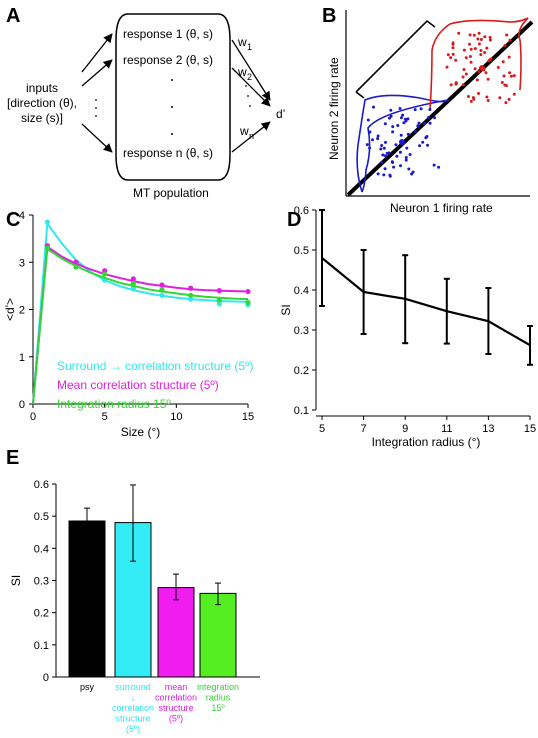 This screenshot has width=538, height=738. What do you see at coordinates (176, 417) in the screenshot?
I see `c-x-tick-label: 10` at bounding box center [176, 417].